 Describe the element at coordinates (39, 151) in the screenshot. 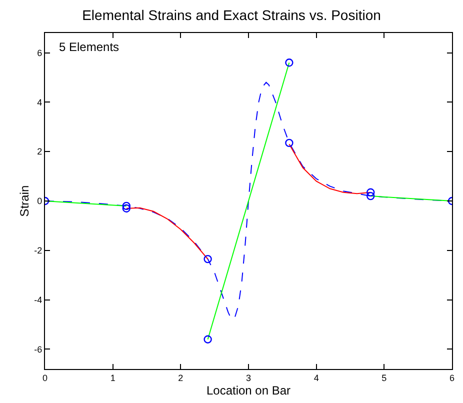

I see `y-tick-label: 2` at that location.